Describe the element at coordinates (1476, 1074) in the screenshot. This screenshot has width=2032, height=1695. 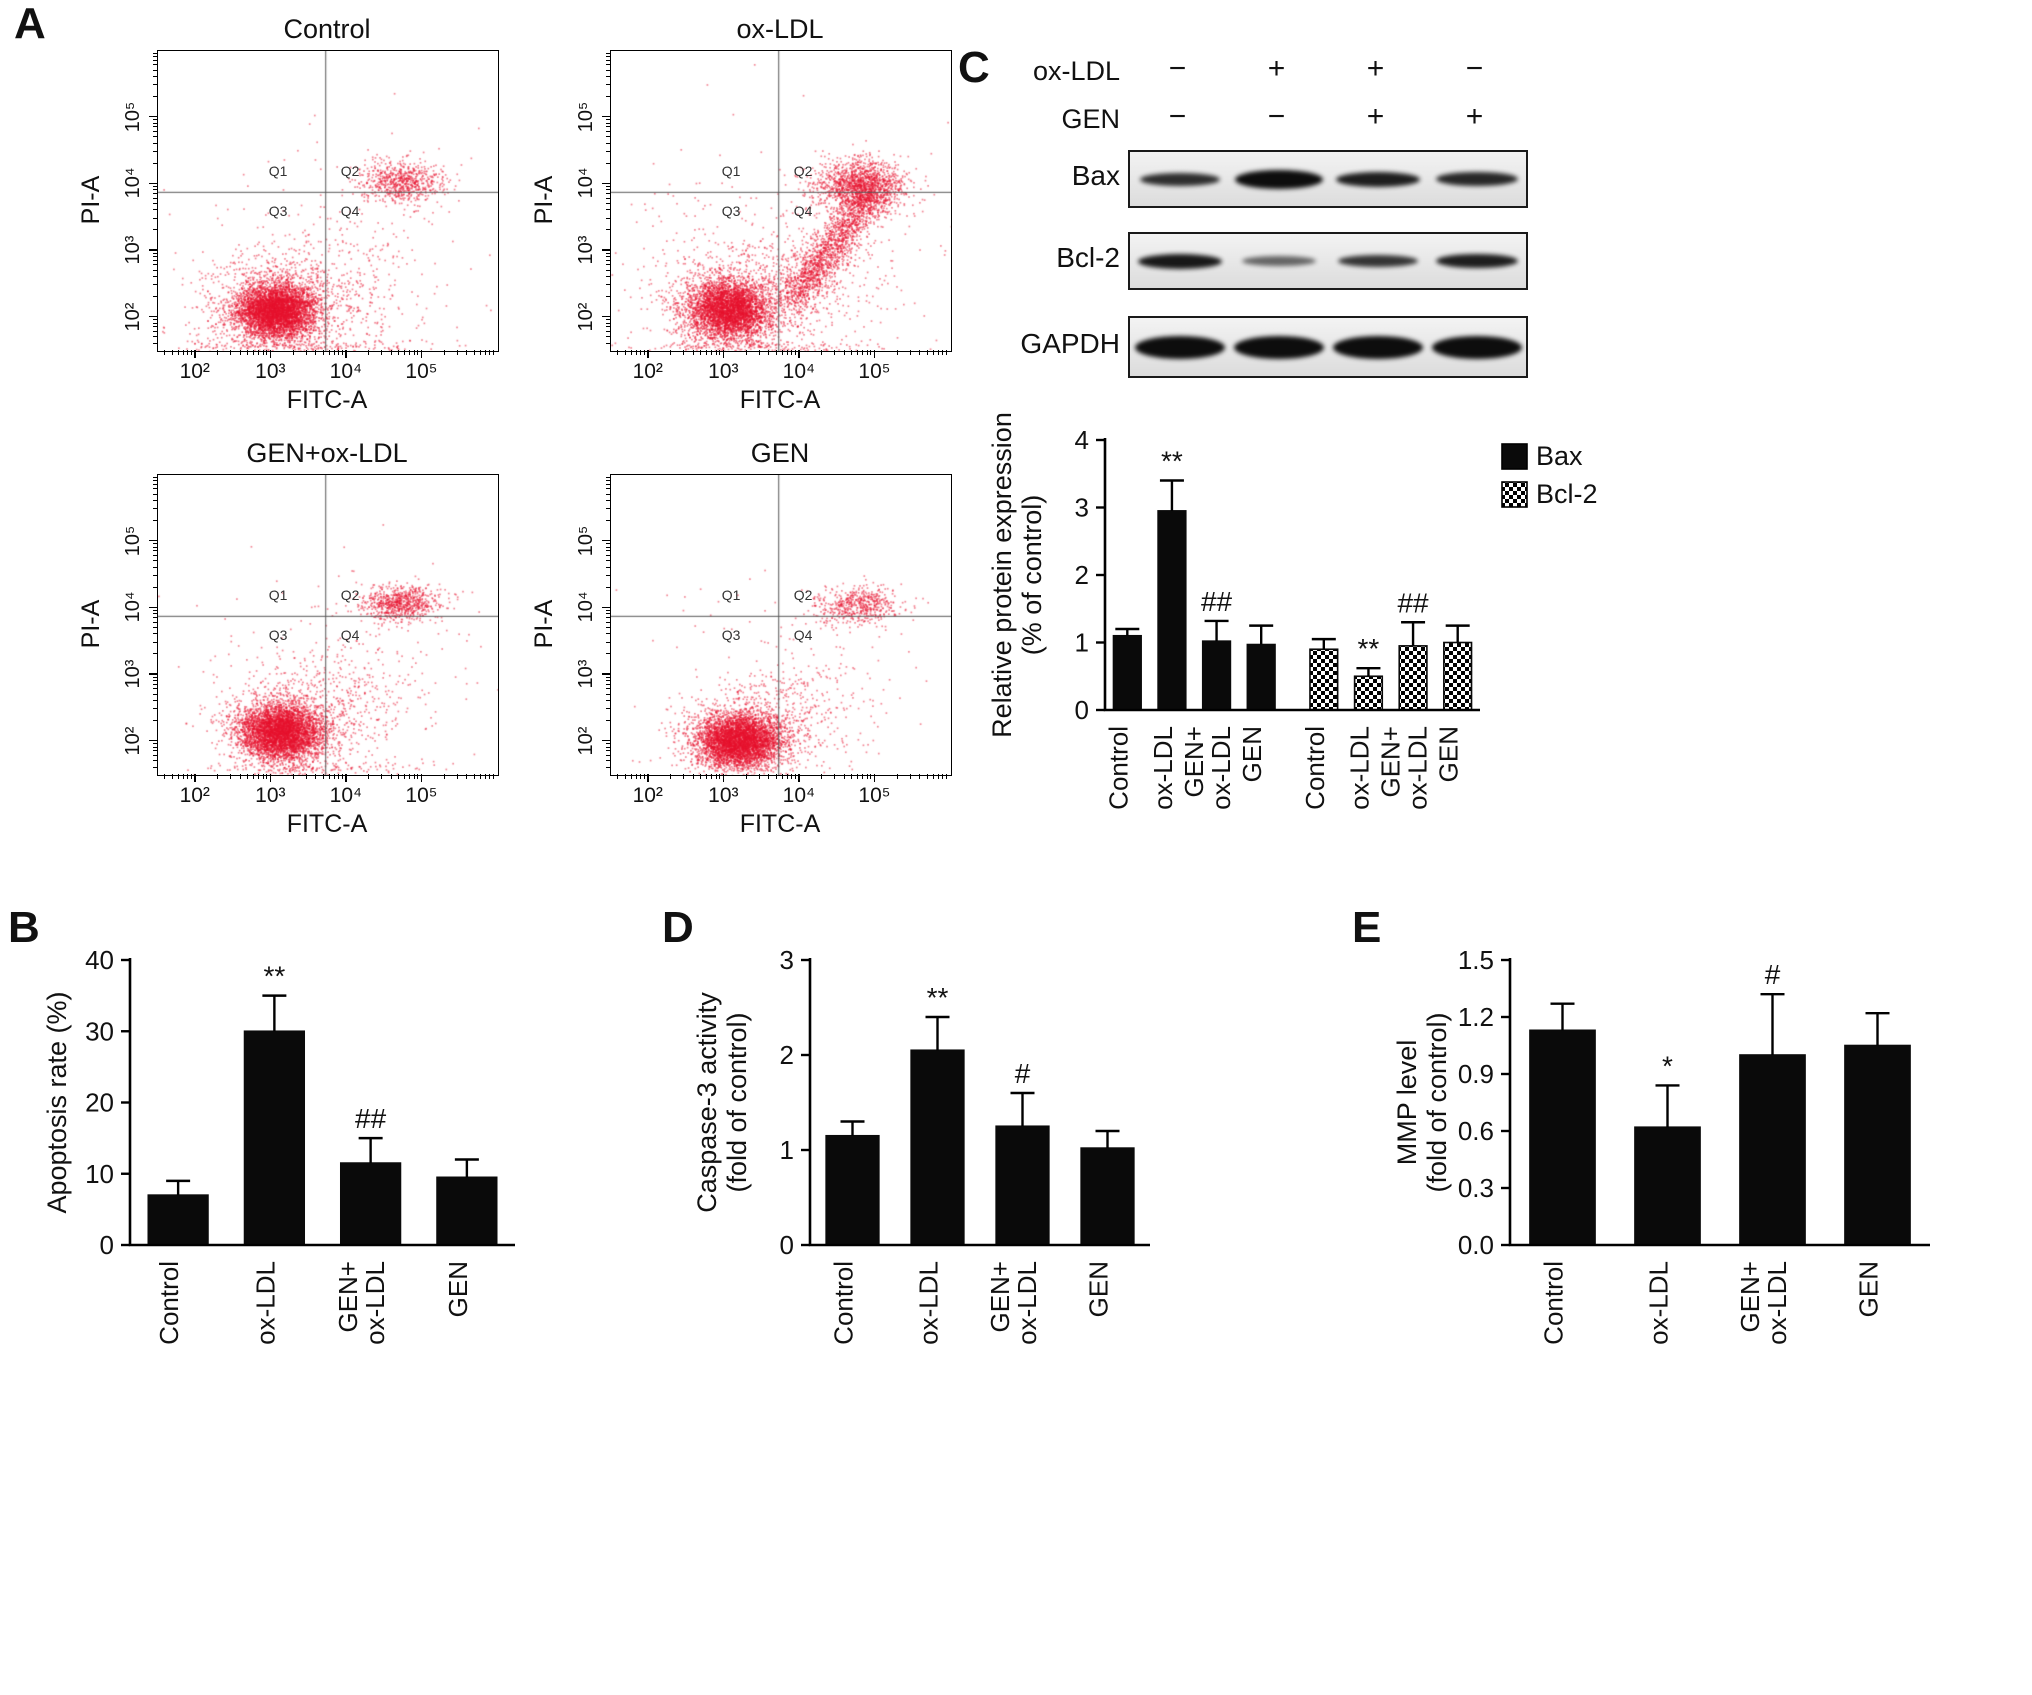
I see `y-tick-label: 0.9` at that location.